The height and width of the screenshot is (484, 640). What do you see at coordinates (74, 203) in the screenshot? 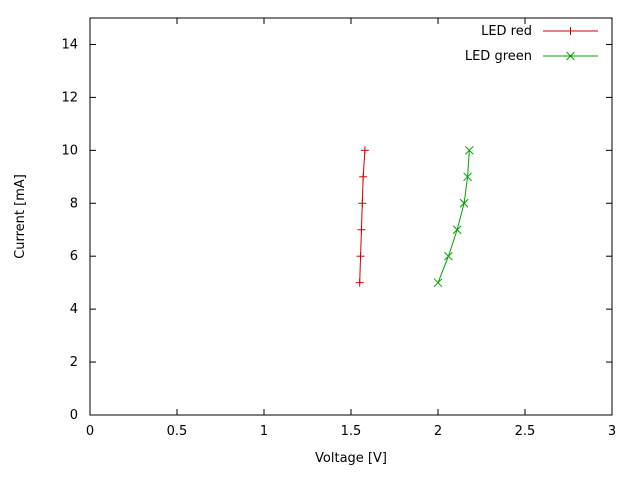
I see `y-tick-label: 8` at bounding box center [74, 203].